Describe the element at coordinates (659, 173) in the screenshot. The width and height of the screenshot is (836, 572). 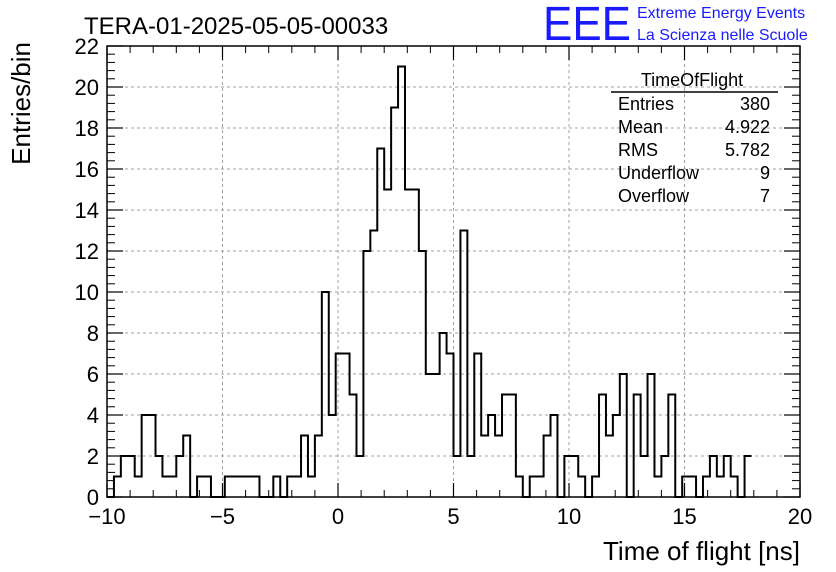
I see `stats-label: Underflow` at that location.